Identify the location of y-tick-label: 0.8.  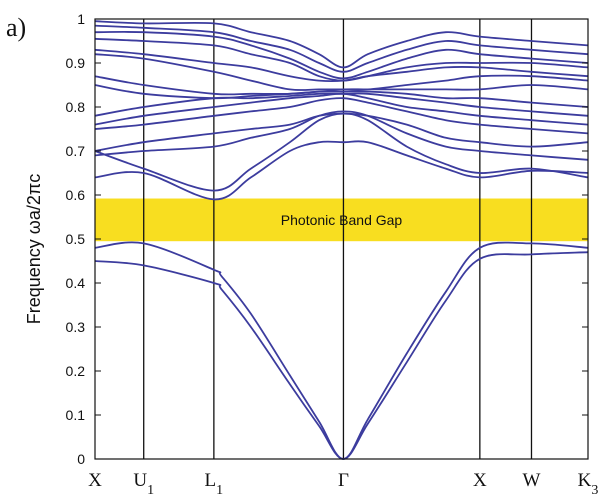
(76, 107).